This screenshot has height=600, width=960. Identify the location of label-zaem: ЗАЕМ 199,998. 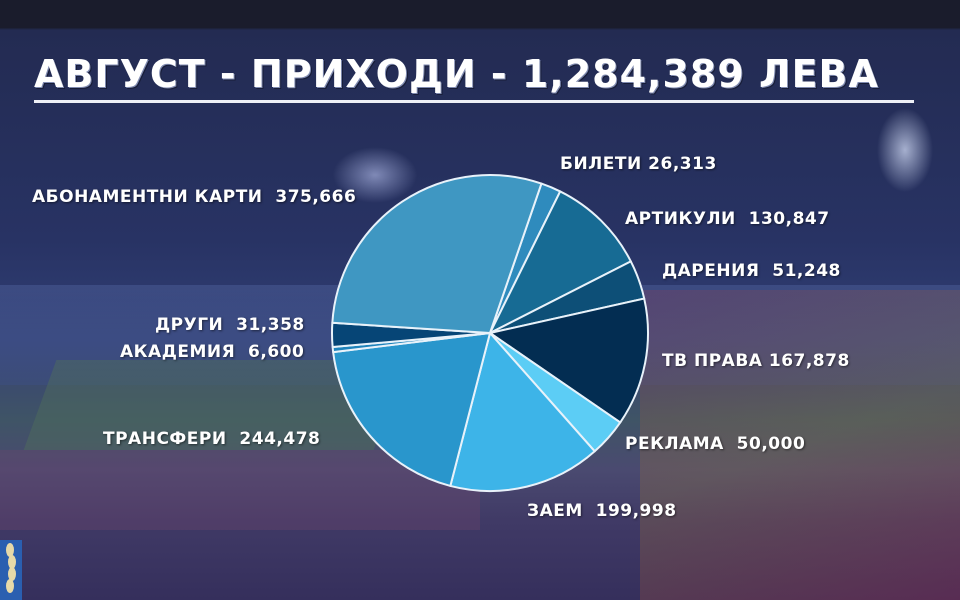
(602, 511).